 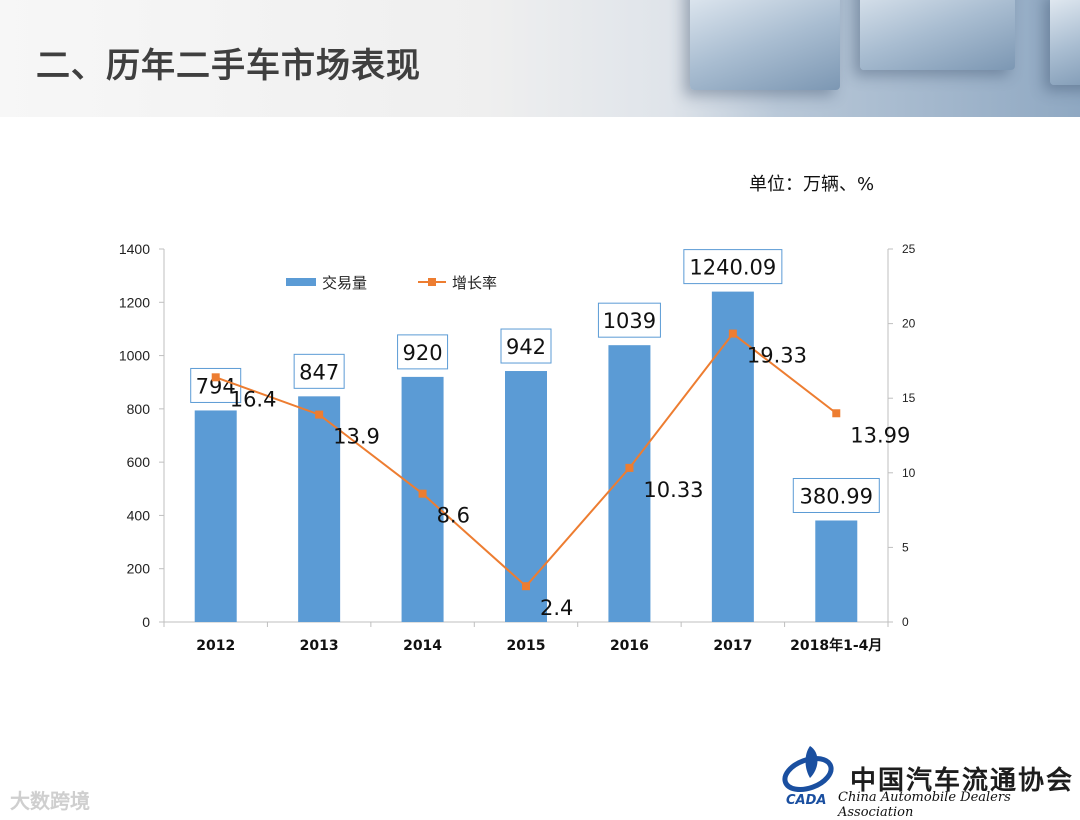 I want to click on header-banner, so click(x=540, y=58).